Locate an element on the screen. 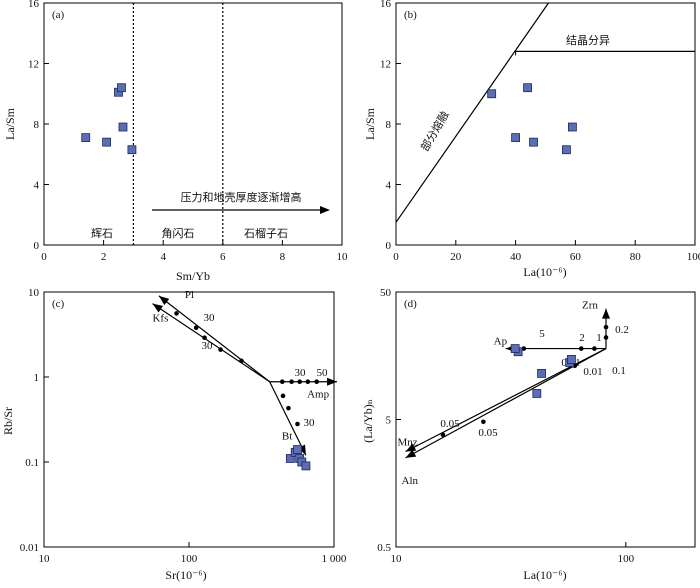  x-tick-label: 20 is located at coordinates (456, 257).